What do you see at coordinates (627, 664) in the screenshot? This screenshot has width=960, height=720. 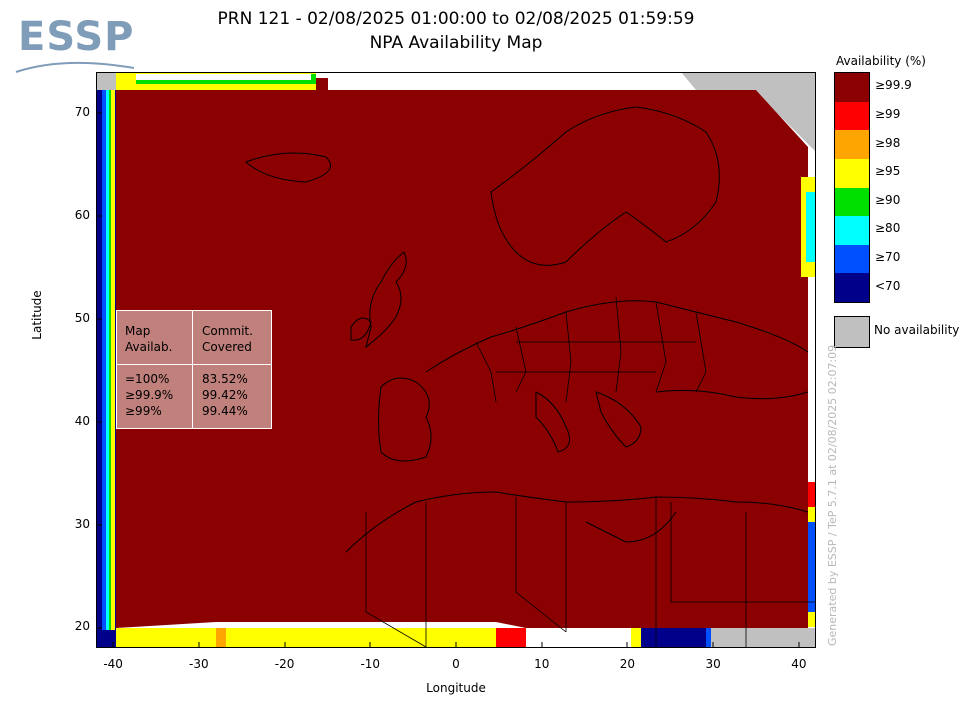 I see `x-tick-label: 20` at bounding box center [627, 664].